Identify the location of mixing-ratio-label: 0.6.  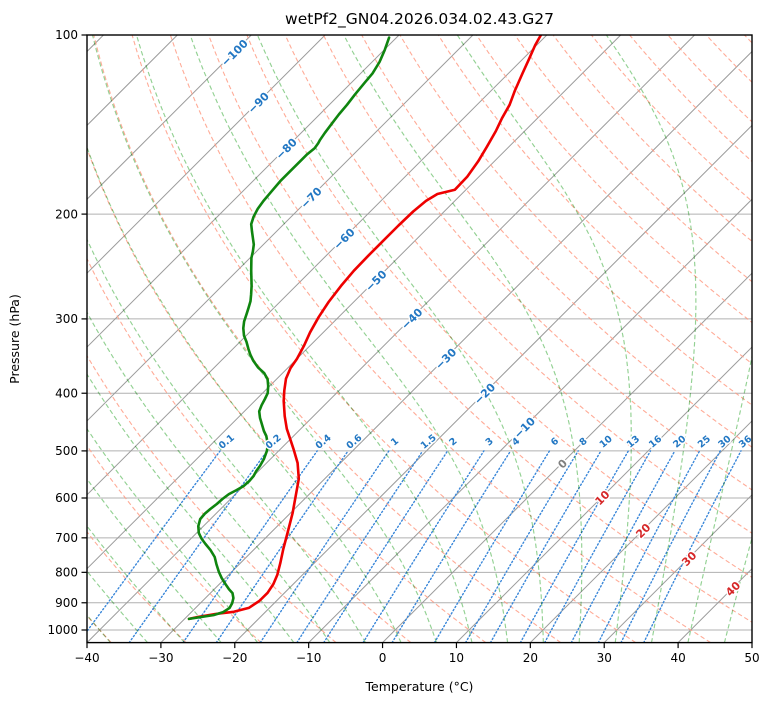
(354, 441).